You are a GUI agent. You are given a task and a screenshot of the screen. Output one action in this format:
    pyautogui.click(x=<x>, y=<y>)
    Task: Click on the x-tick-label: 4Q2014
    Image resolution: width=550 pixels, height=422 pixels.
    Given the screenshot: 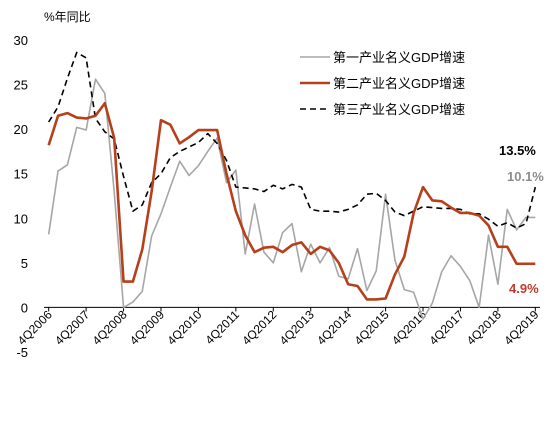 What is the action you would take?
    pyautogui.click(x=334, y=327)
    